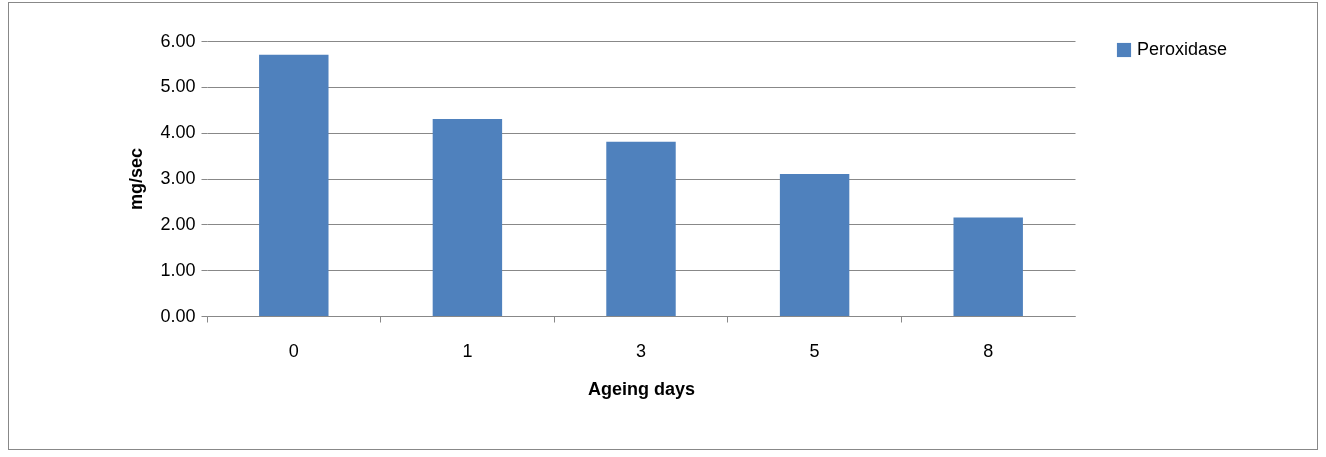 Image resolution: width=1326 pixels, height=457 pixels. What do you see at coordinates (178, 269) in the screenshot?
I see `y-tick-label: 1.00` at bounding box center [178, 269].